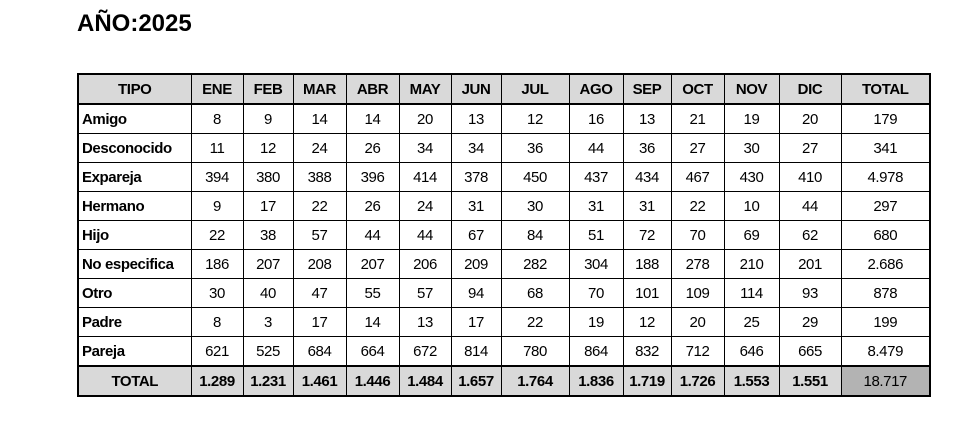 This screenshot has width=964, height=434. What do you see at coordinates (751, 322) in the screenshot?
I see `table-cell: 25` at bounding box center [751, 322].